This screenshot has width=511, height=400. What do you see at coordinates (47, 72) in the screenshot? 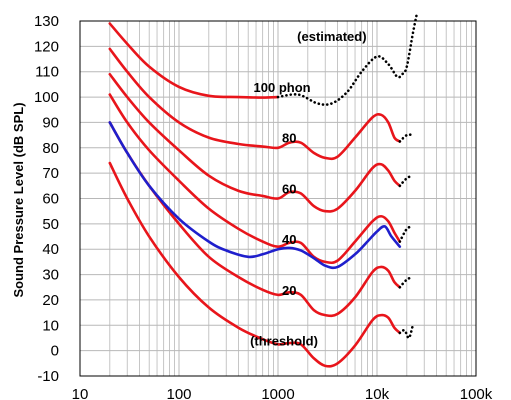
I see `y-tick-label: 110` at bounding box center [47, 72].